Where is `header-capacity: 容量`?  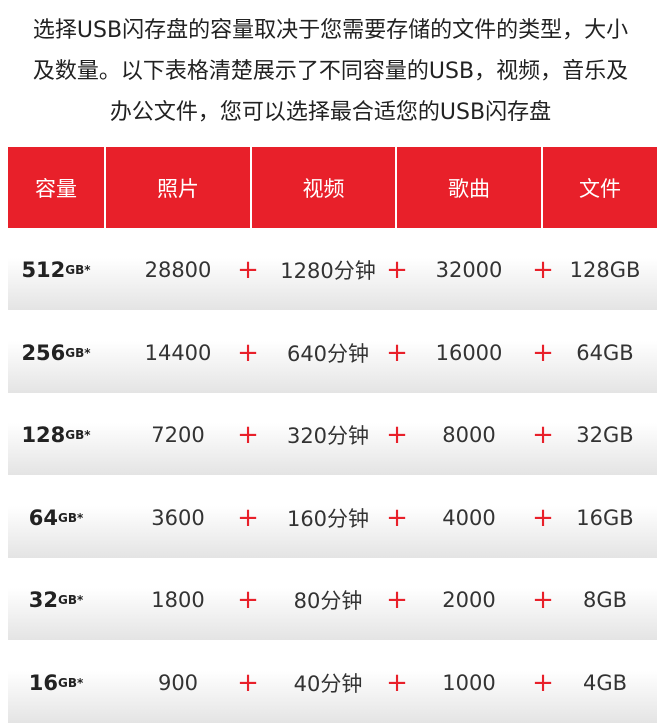 header-capacity: 容量 is located at coordinates (56, 187).